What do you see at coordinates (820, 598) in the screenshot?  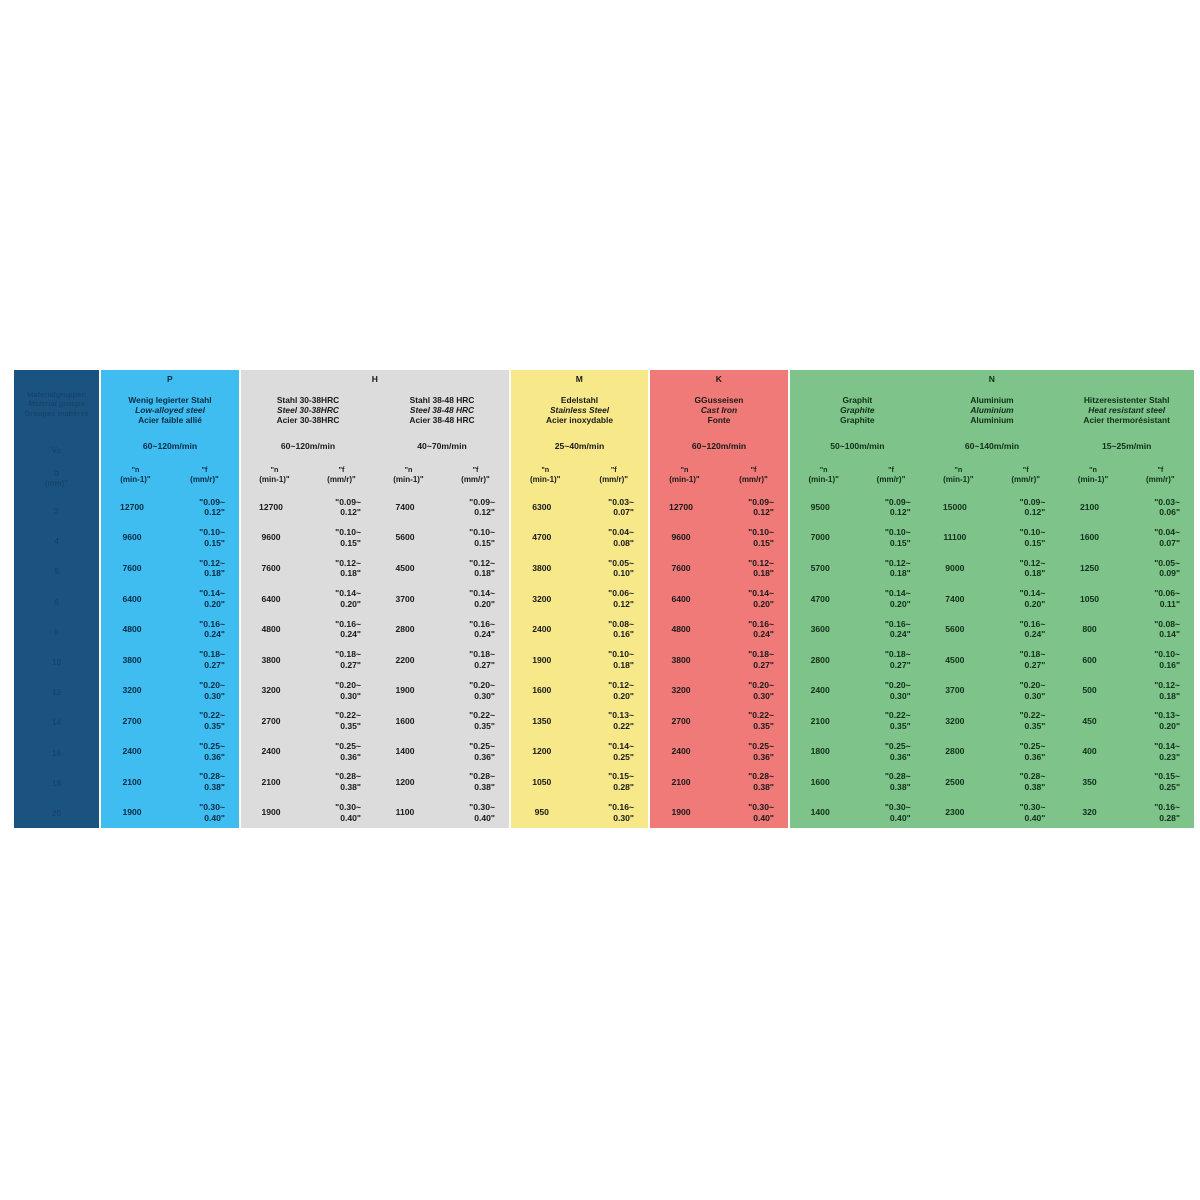 I see `spindle-speed-value: 4700` at bounding box center [820, 598].